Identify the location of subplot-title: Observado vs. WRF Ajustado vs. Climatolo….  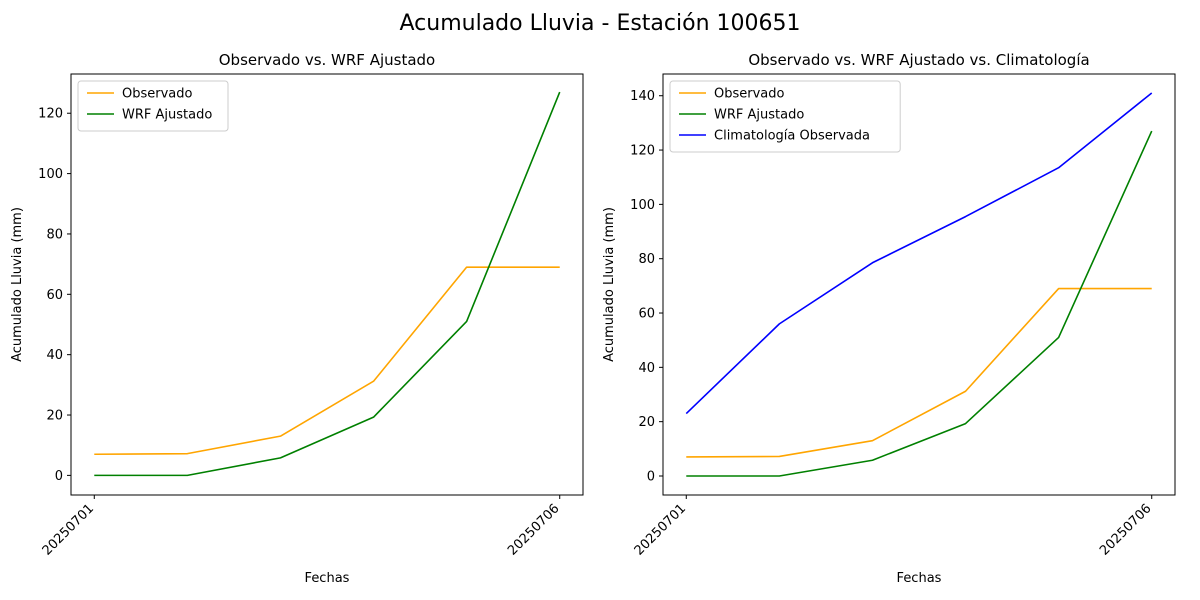
(918, 60).